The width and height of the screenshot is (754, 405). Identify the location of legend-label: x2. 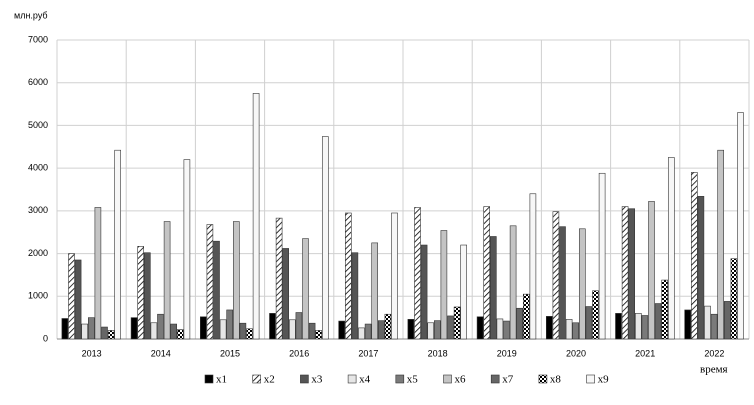
(269, 380).